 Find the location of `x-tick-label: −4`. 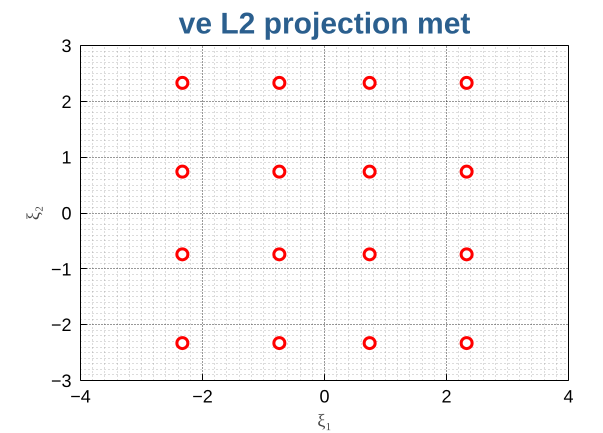

x-tick-label: −4 is located at coordinates (80, 396).